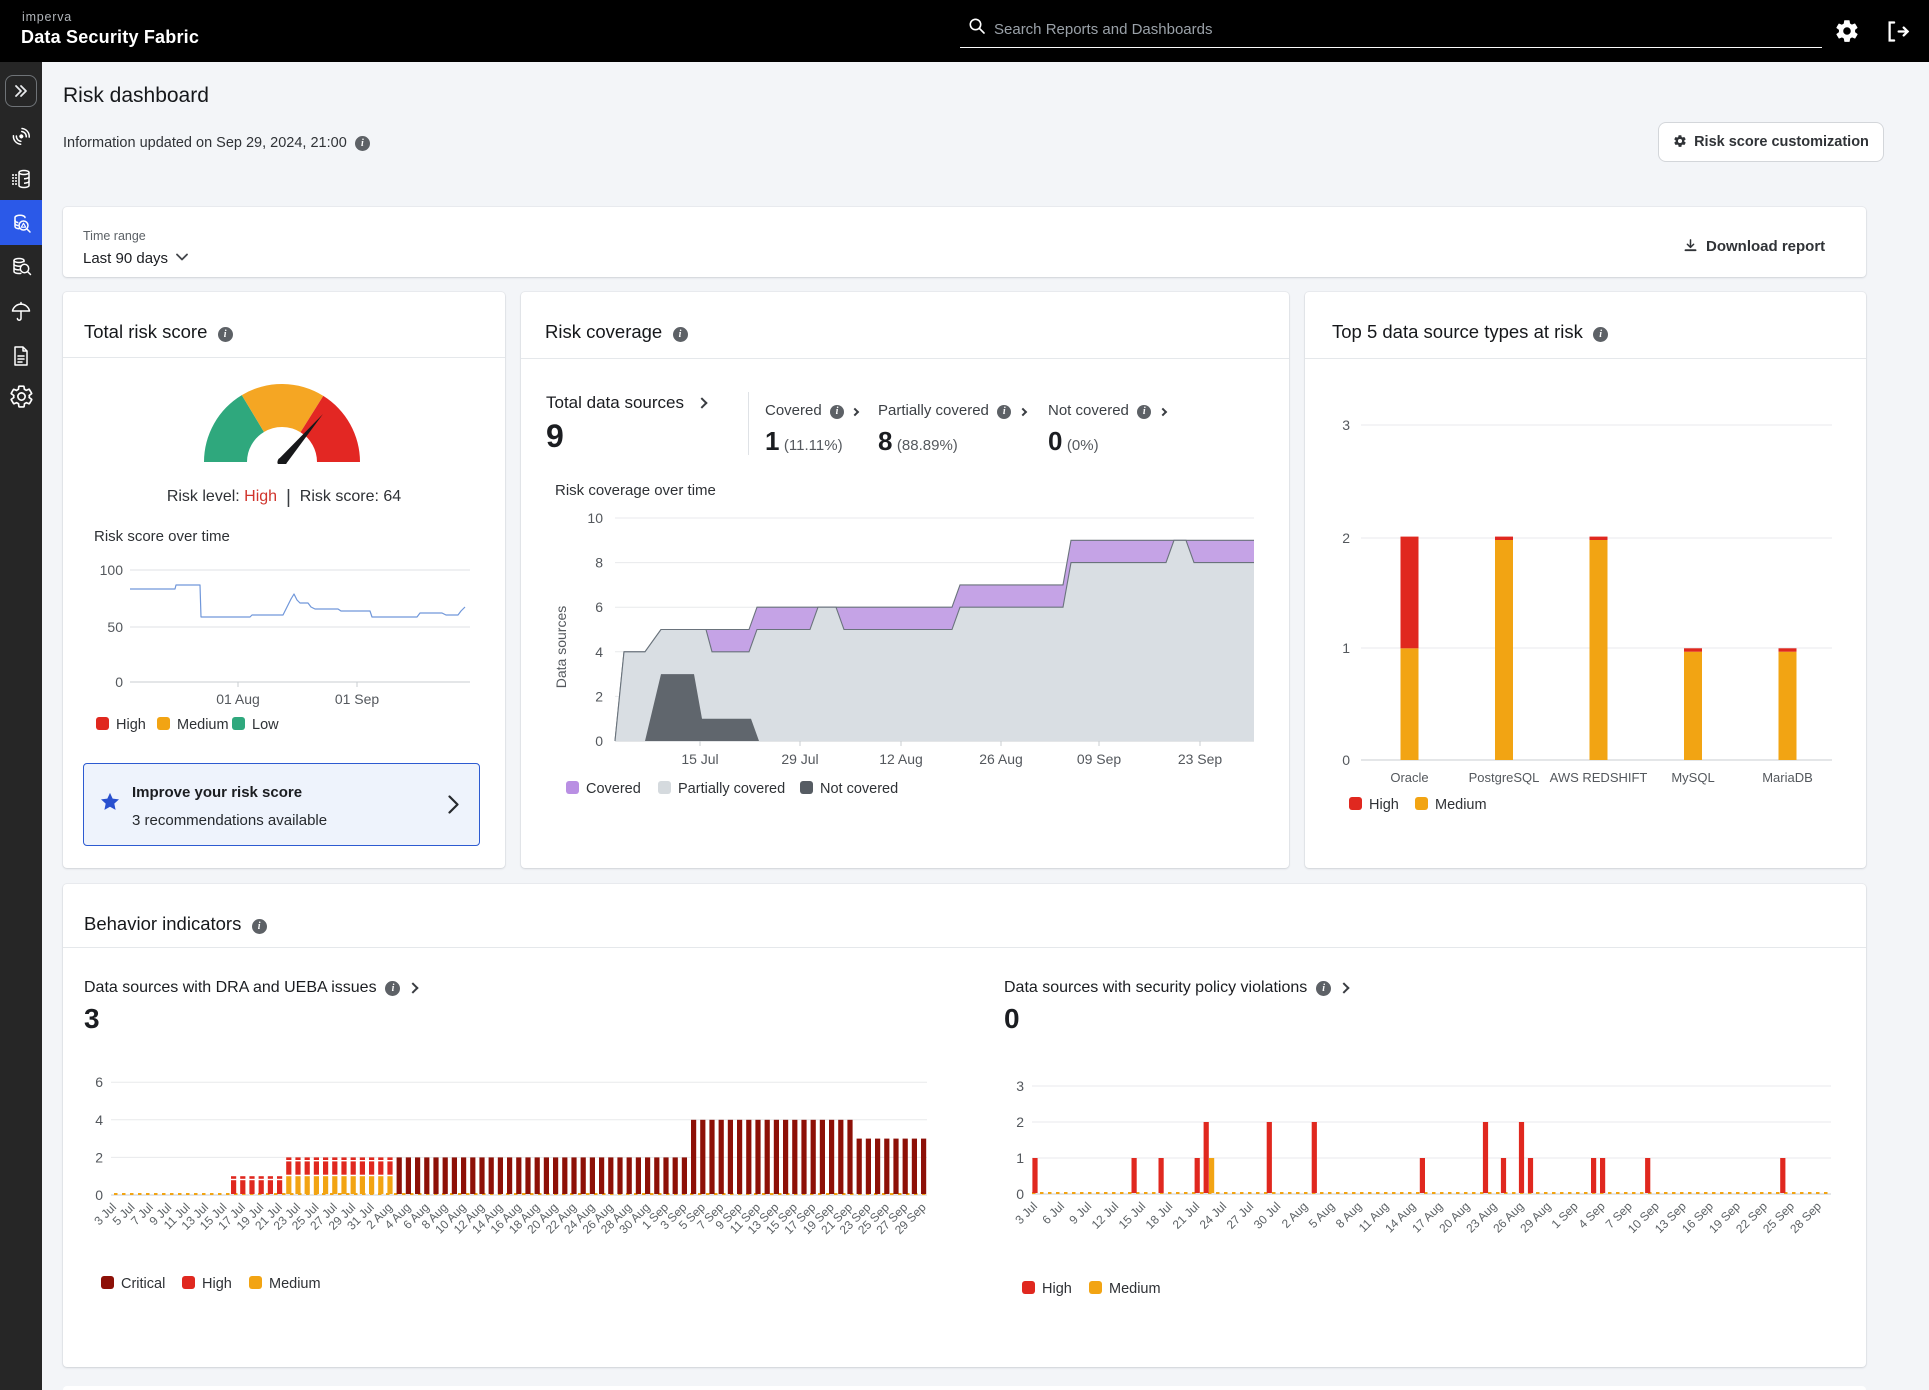 The height and width of the screenshot is (1390, 1929). I want to click on svg-text: 50, so click(115, 627).